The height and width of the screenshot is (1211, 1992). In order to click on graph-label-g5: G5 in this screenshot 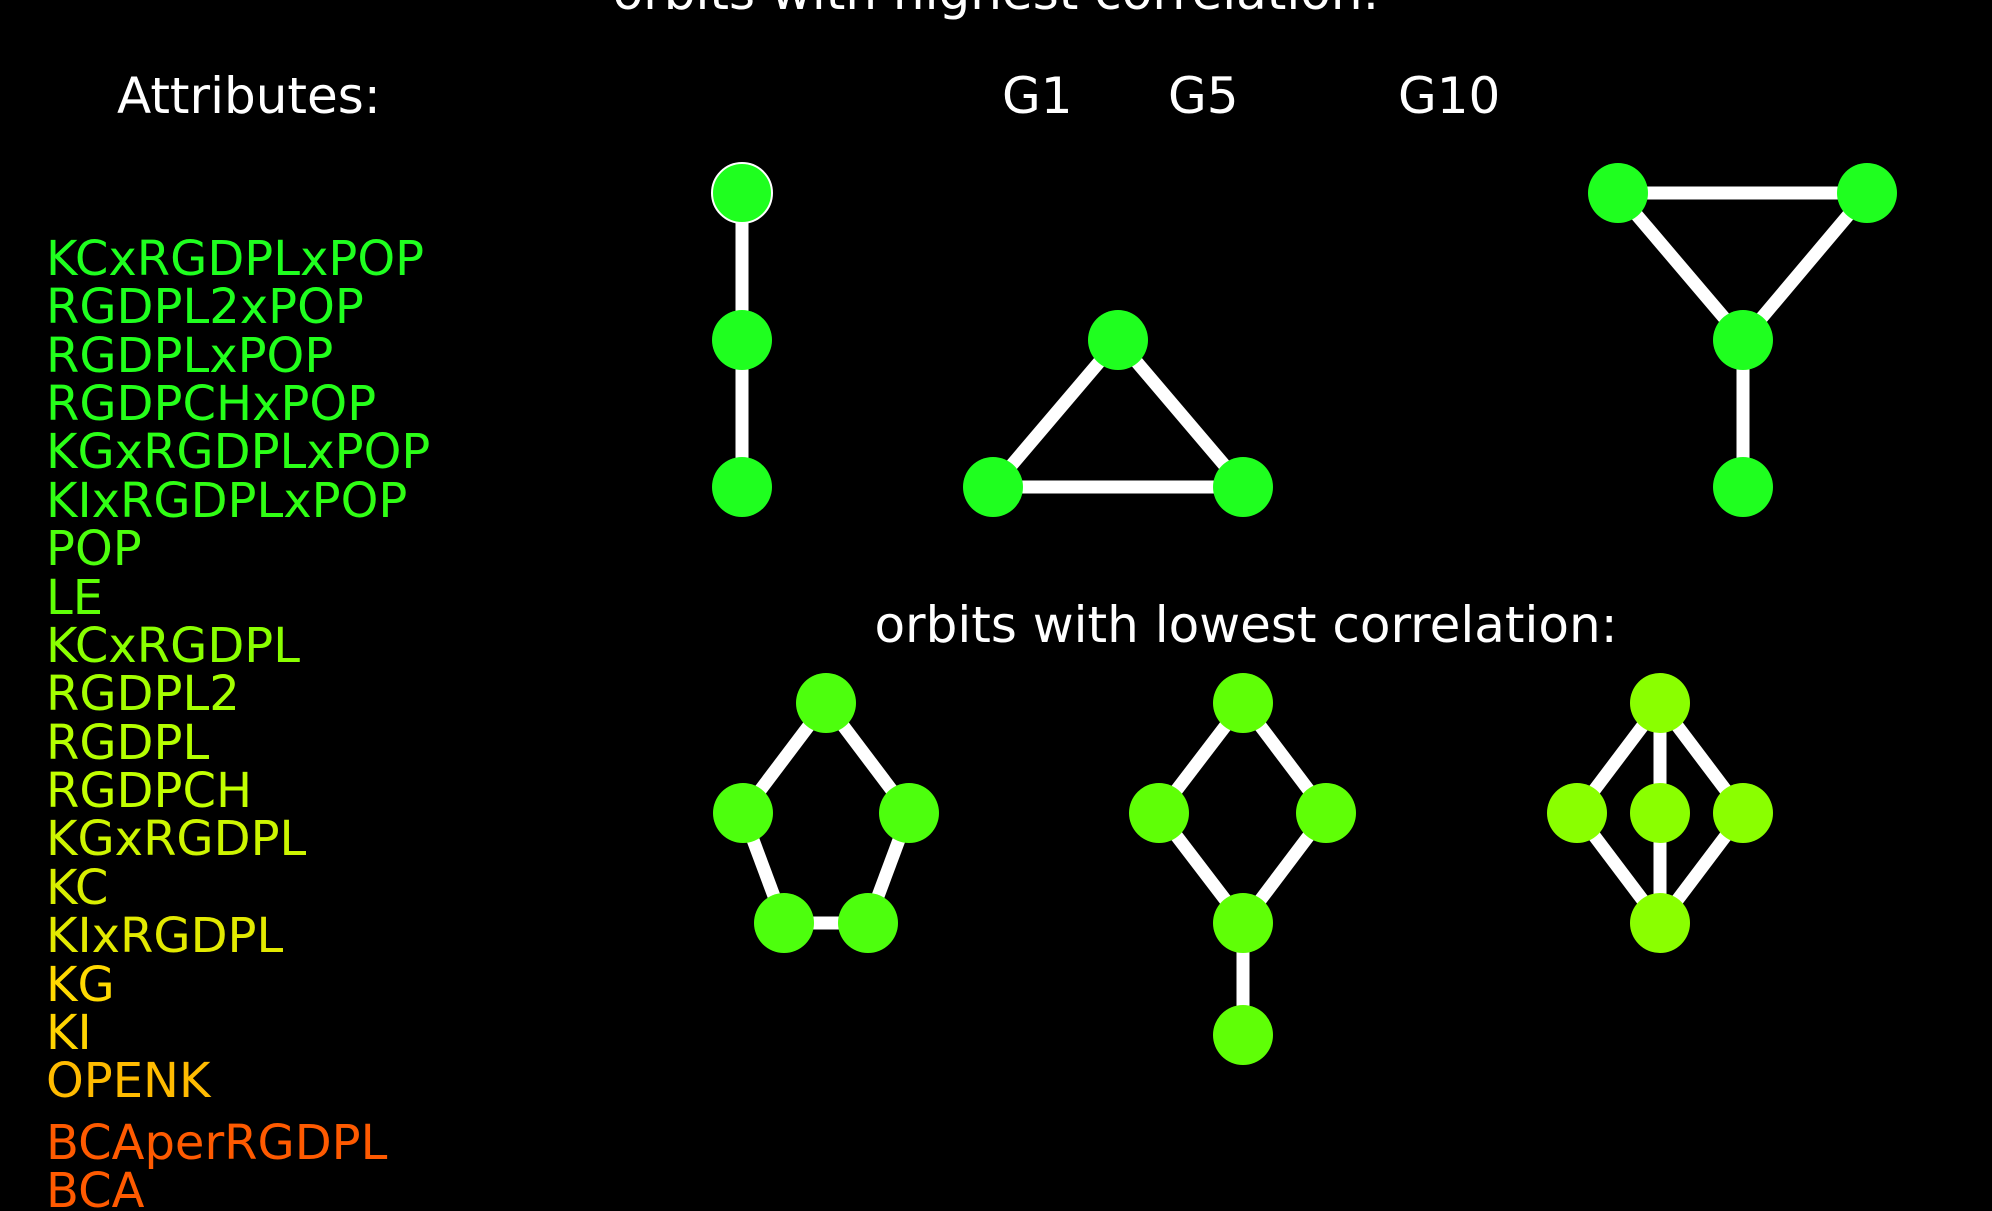, I will do `click(1203, 96)`.